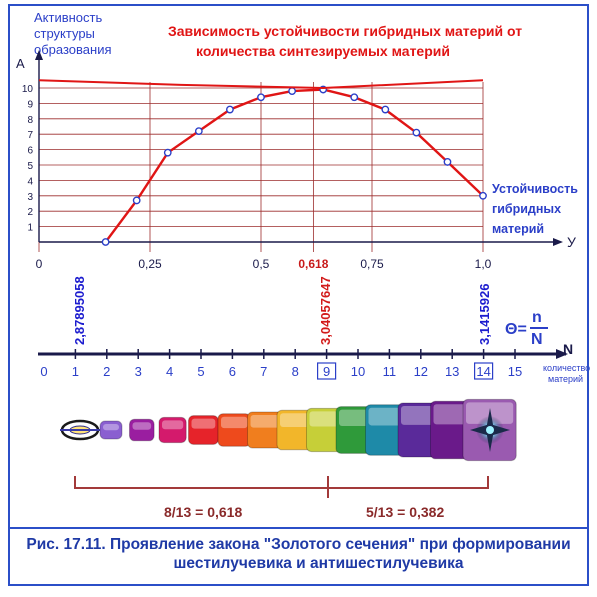 This screenshot has height=597, width=597. I want to click on n-axis-tick-label: 1, so click(75, 371).